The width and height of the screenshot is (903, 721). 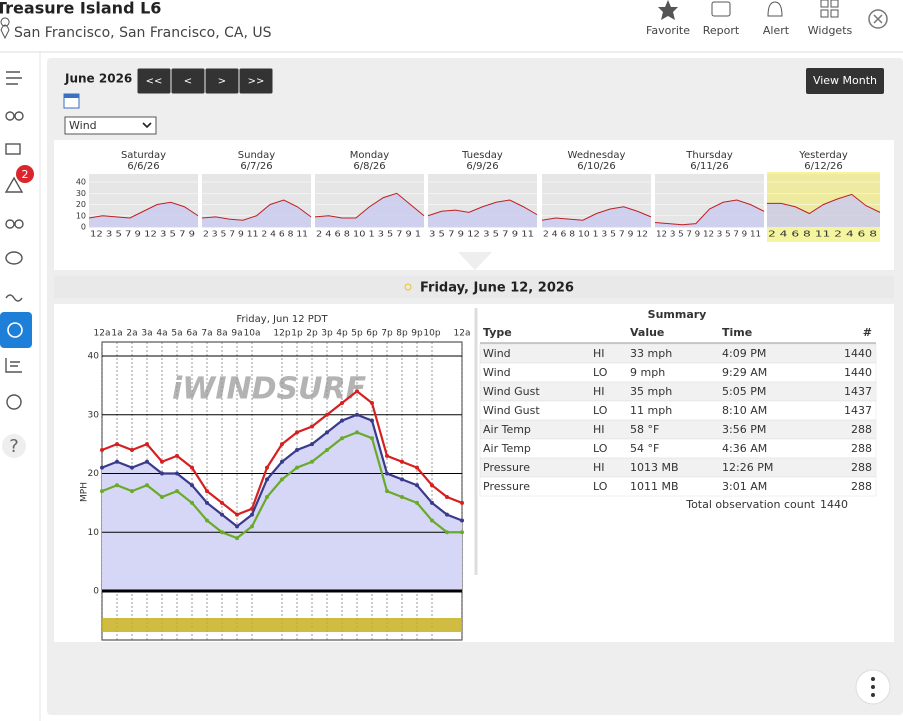 I want to click on help-button, so click(x=14, y=446).